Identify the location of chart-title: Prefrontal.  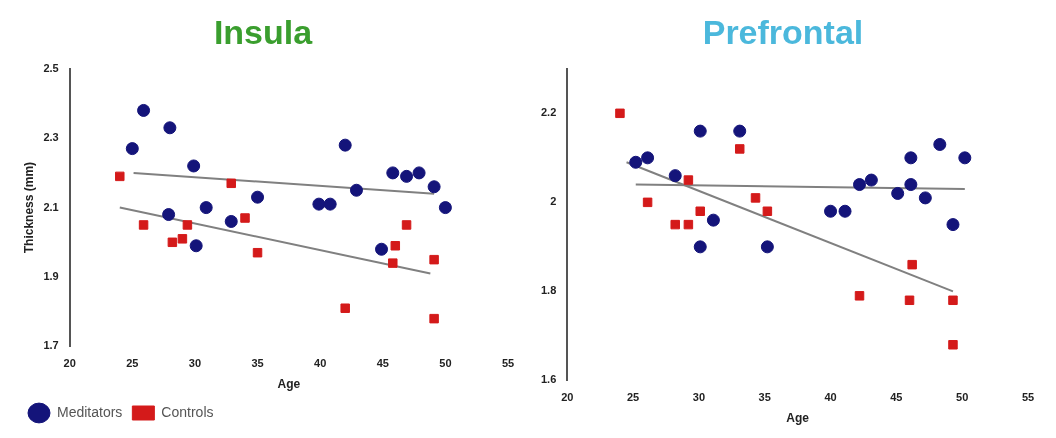
(783, 31).